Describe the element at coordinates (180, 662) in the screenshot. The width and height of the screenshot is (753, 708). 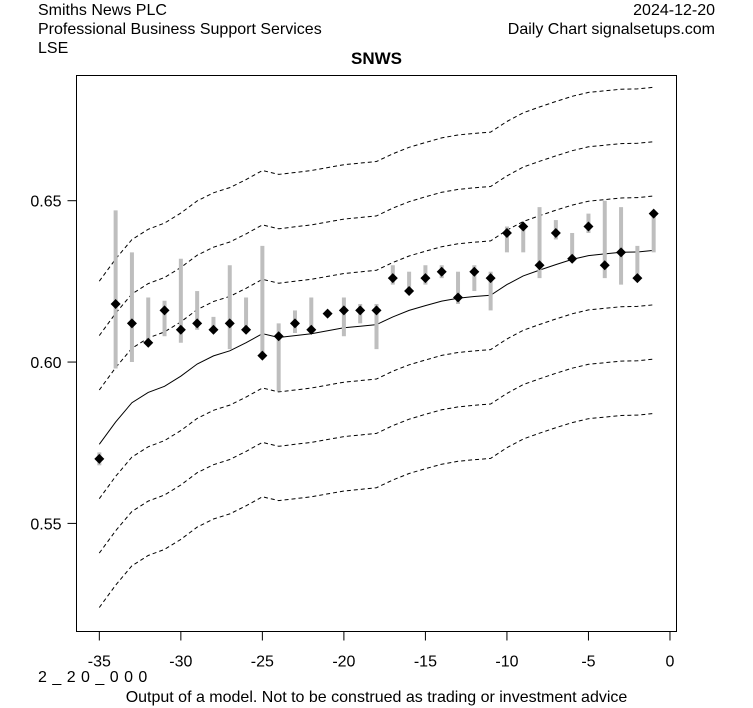
I see `x-tick-label: -30` at that location.